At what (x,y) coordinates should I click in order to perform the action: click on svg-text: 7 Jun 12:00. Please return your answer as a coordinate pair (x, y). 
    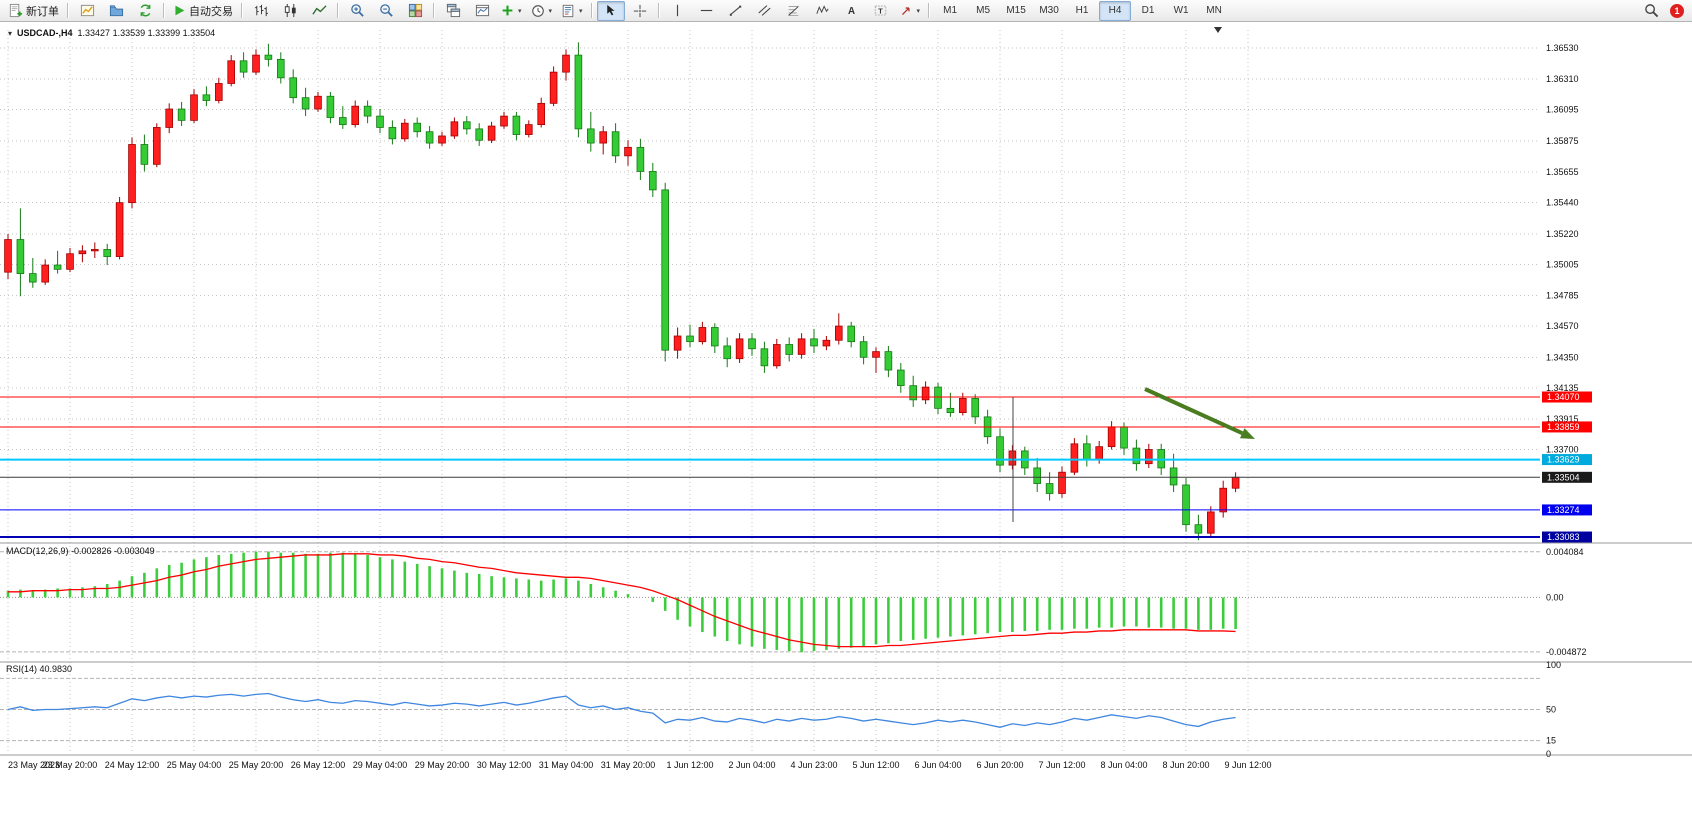
    Looking at the image, I should click on (1061, 765).